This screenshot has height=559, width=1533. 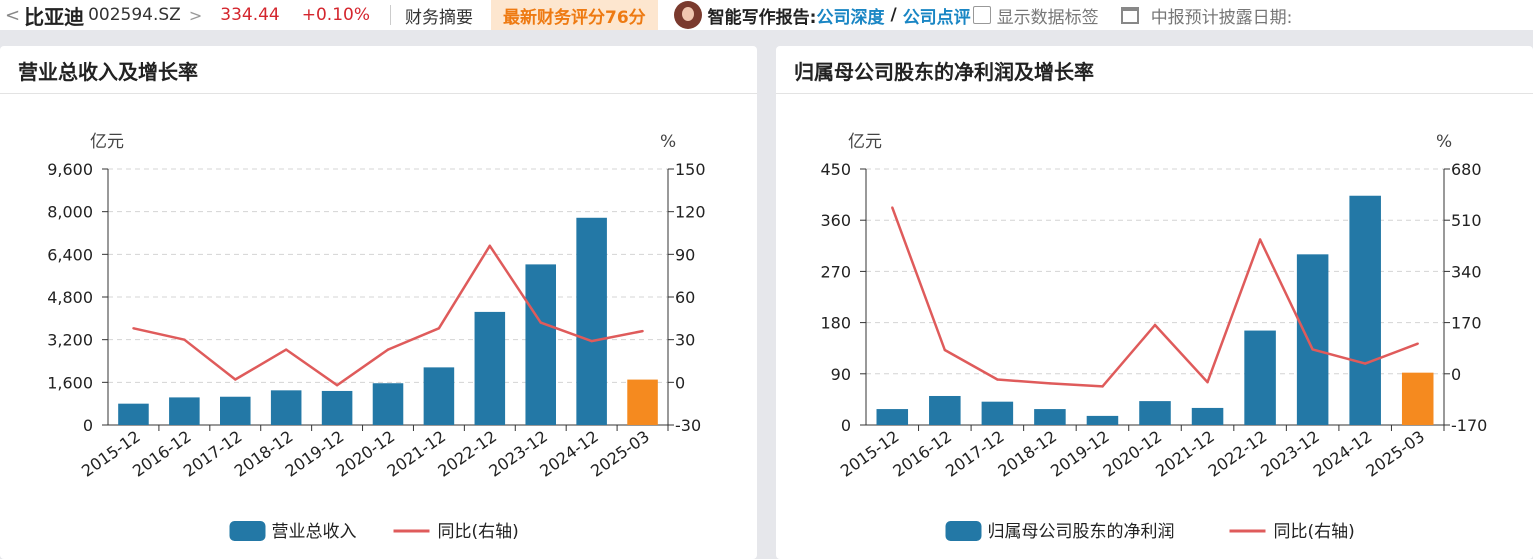 What do you see at coordinates (690, 169) in the screenshot?
I see `y-right-tick-label: 150` at bounding box center [690, 169].